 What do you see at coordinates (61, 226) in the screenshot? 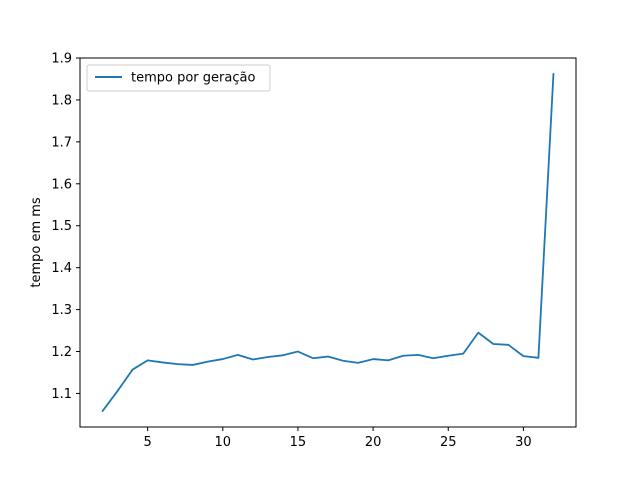
I see `y-tick-label: 1.5` at bounding box center [61, 226].